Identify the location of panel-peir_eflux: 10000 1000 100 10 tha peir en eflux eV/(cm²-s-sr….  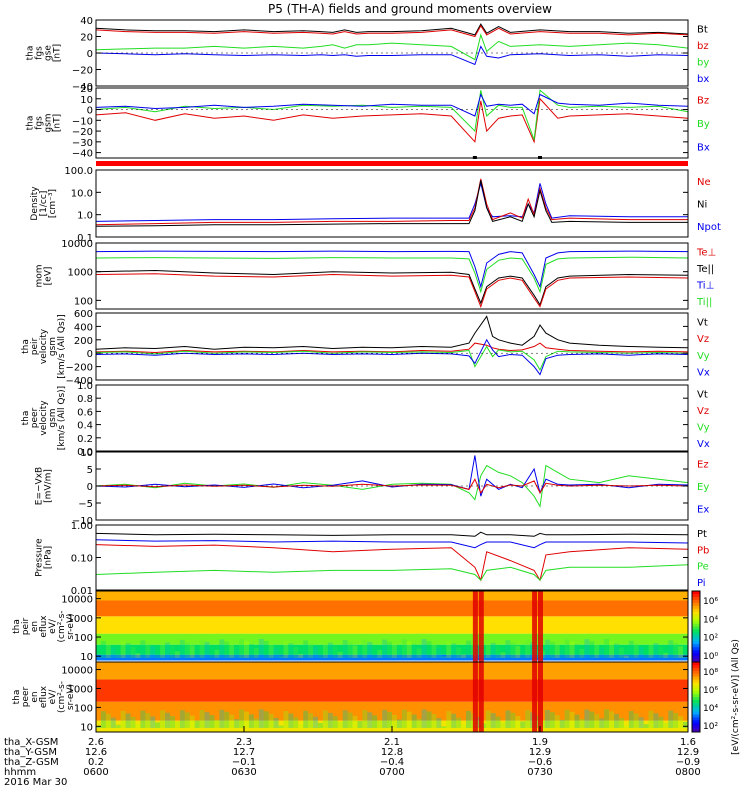
(350, 626).